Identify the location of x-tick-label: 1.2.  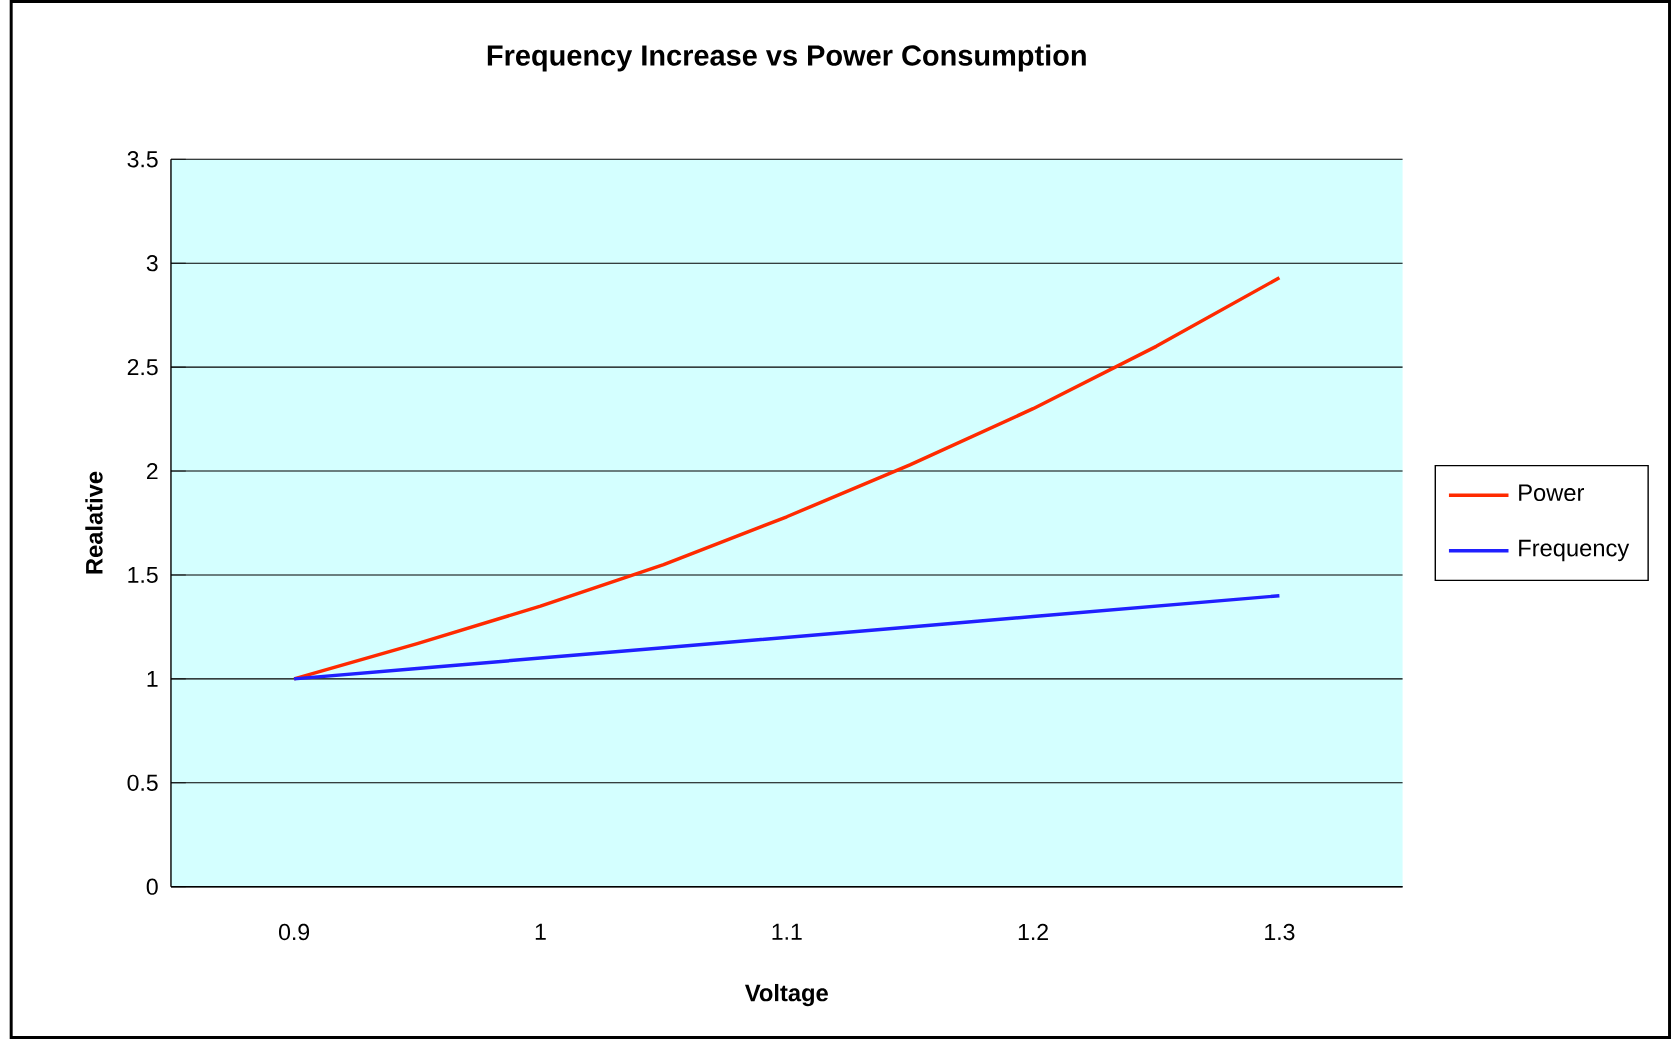
(1033, 931).